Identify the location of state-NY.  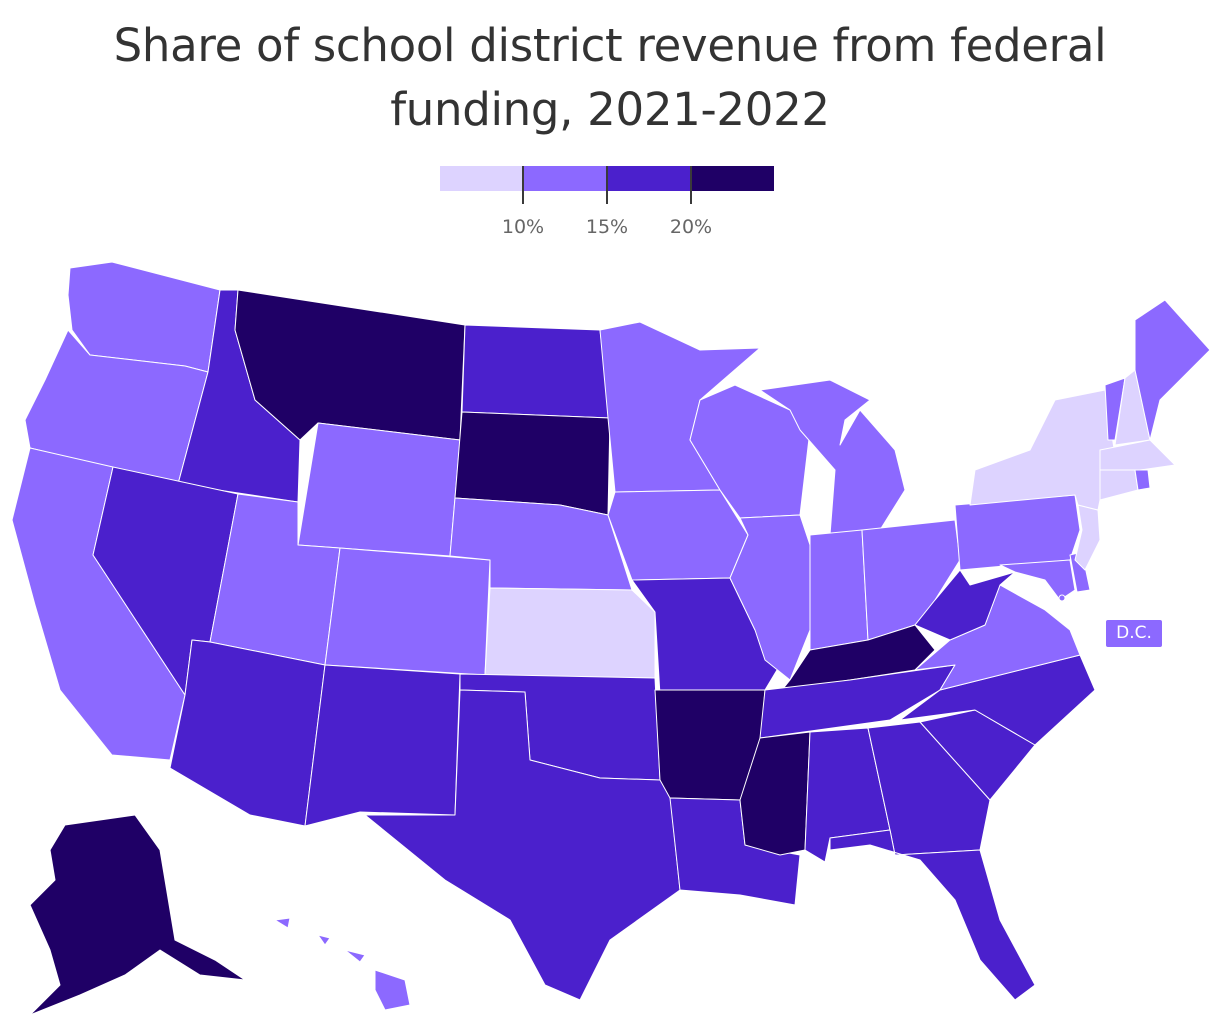
(1042, 450).